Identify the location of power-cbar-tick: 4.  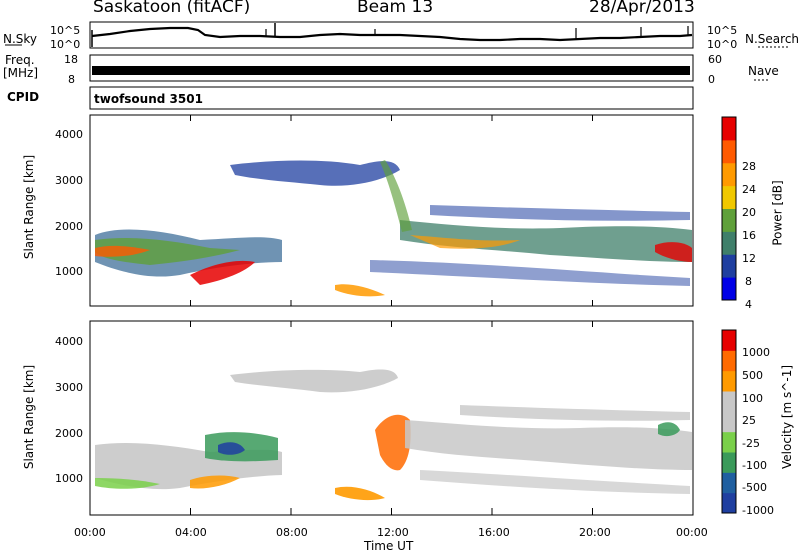
(748, 304).